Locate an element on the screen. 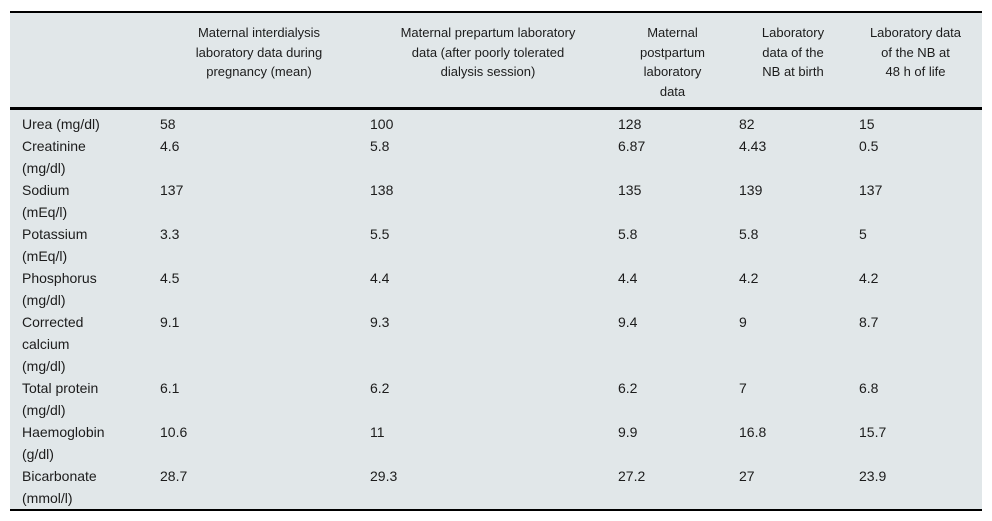  cell-value: 28.7 is located at coordinates (174, 476).